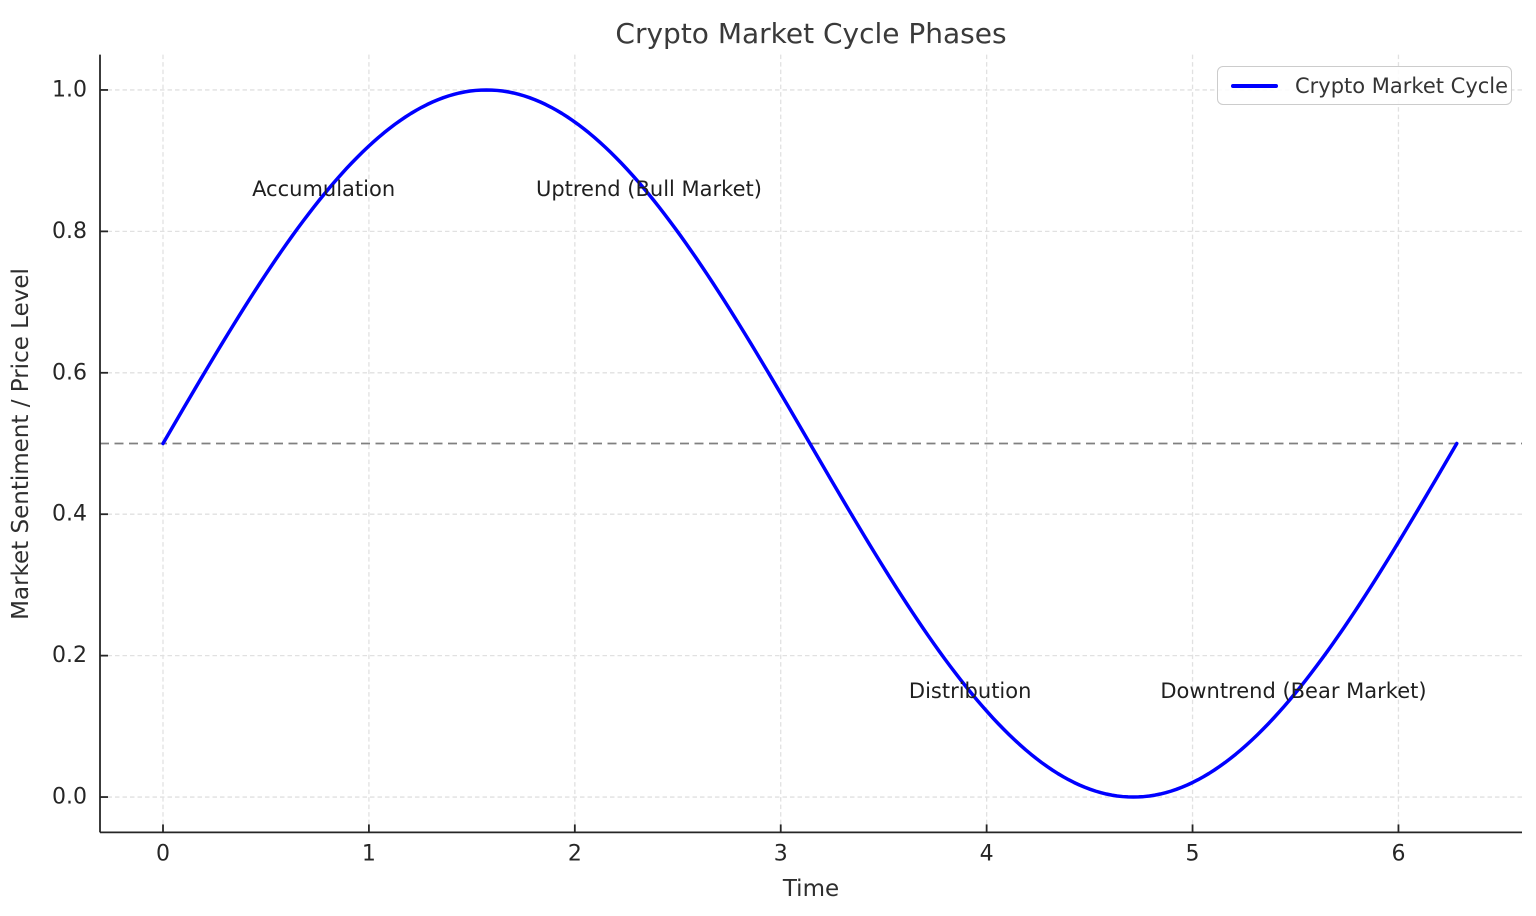  What do you see at coordinates (163, 853) in the screenshot?
I see `x-tick-label: 0` at bounding box center [163, 853].